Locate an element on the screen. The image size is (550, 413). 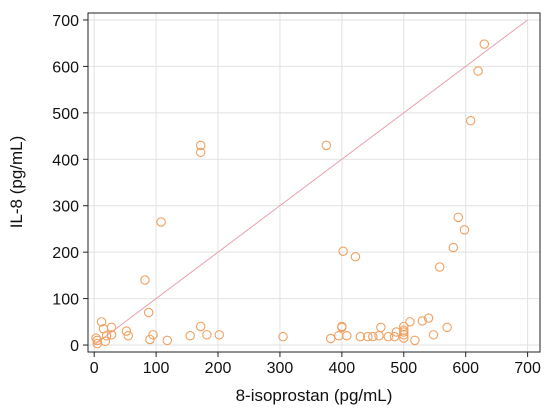
y-axis-ticks: 0 100 200 300 400 500 600 700 is located at coordinates (70, 184).